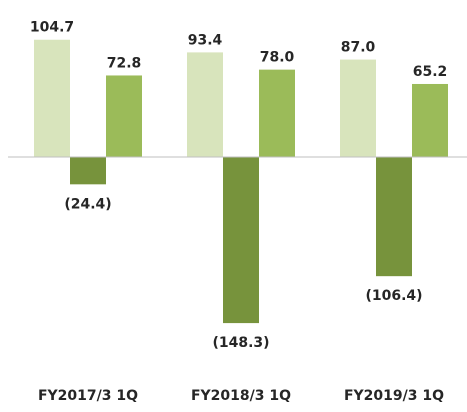 The width and height of the screenshot is (467, 412). Describe the element at coordinates (240, 343) in the screenshot. I see `value-label: (148.3)` at that location.